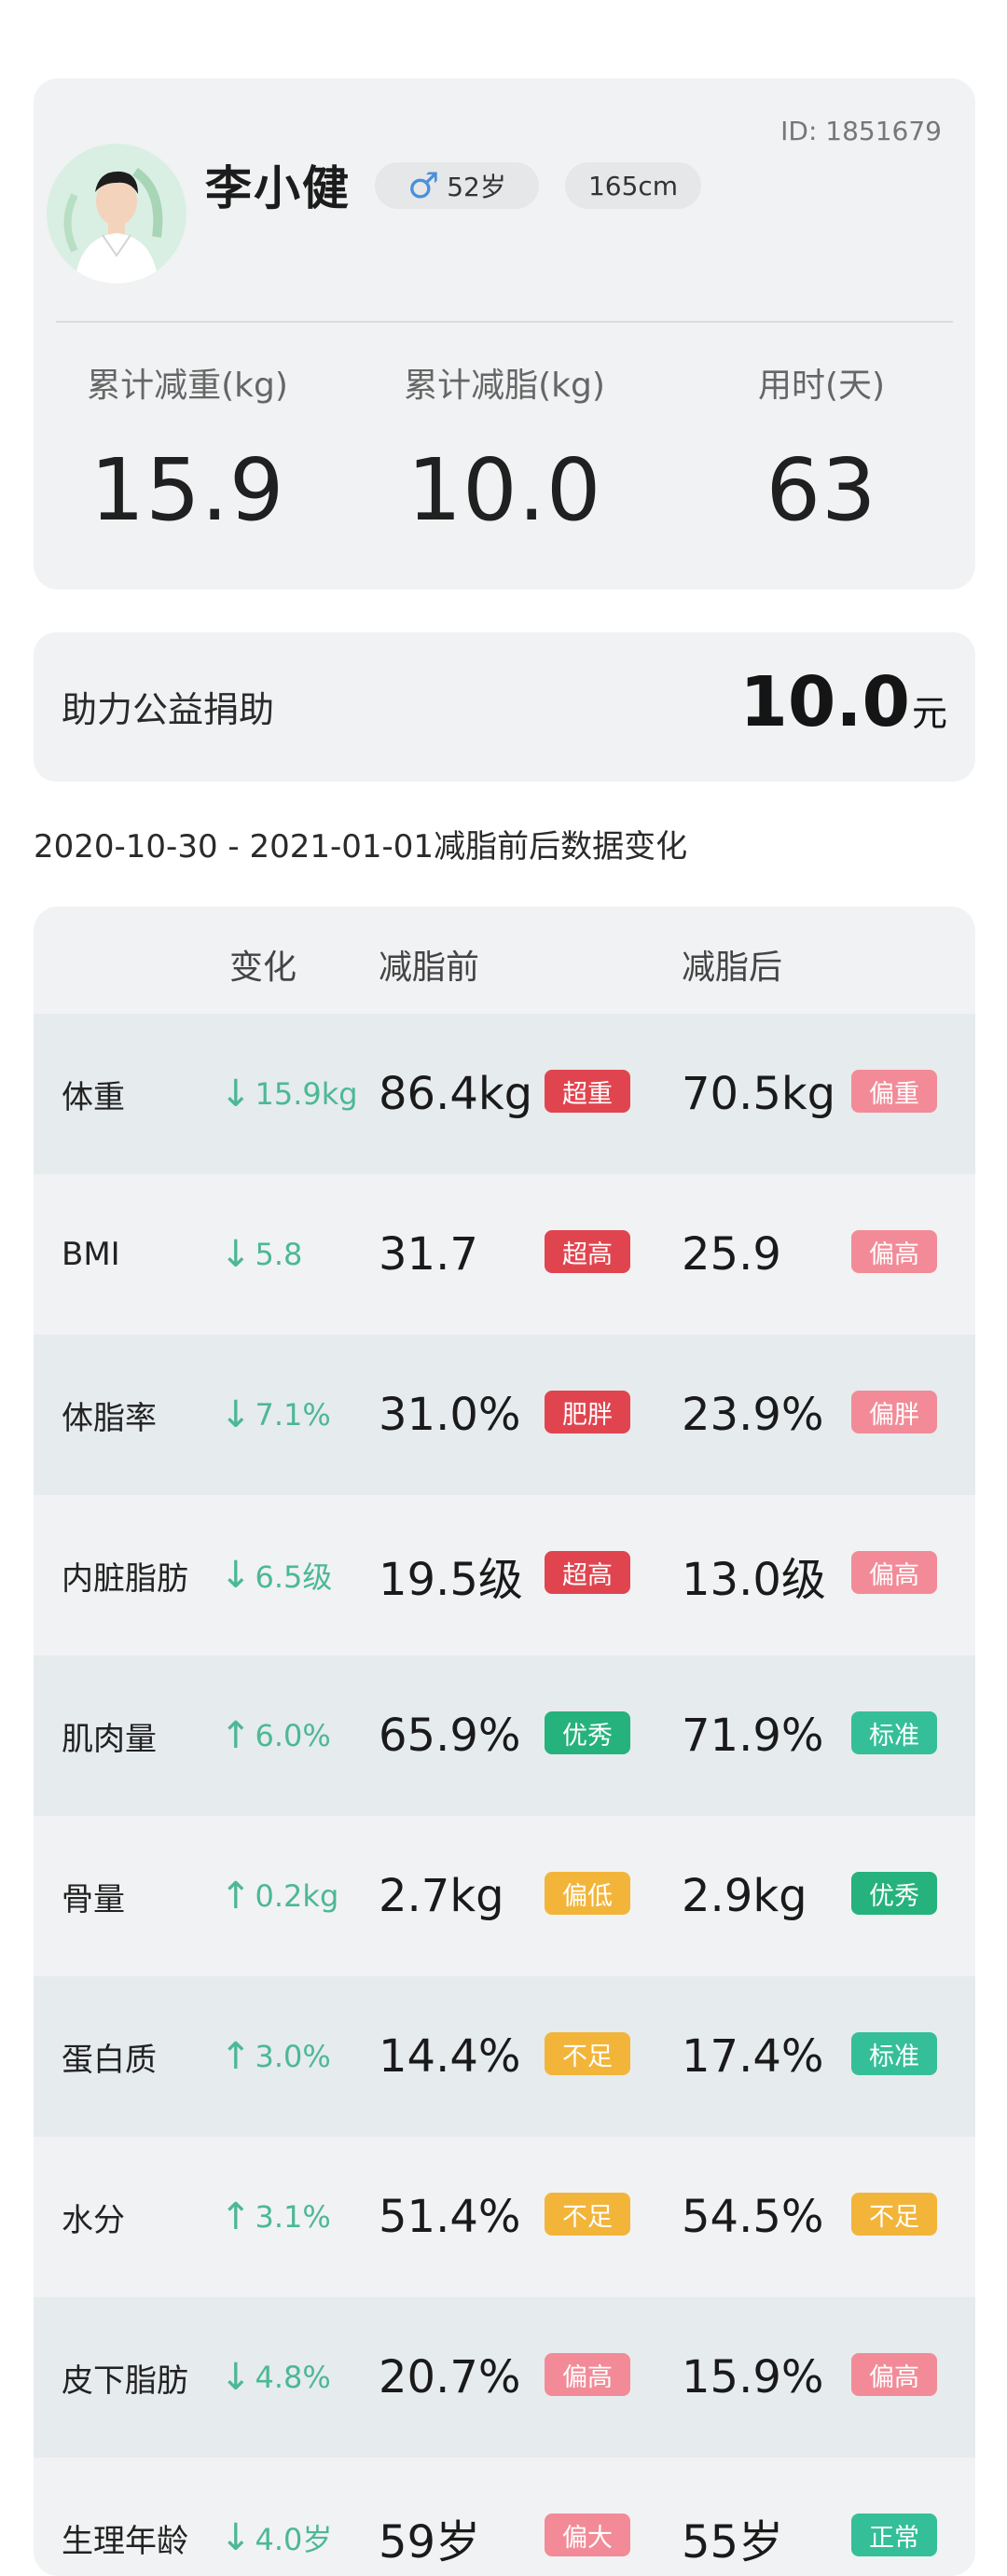 Image resolution: width=1007 pixels, height=2576 pixels. What do you see at coordinates (456, 1094) in the screenshot?
I see `before-value: 86.4kg` at bounding box center [456, 1094].